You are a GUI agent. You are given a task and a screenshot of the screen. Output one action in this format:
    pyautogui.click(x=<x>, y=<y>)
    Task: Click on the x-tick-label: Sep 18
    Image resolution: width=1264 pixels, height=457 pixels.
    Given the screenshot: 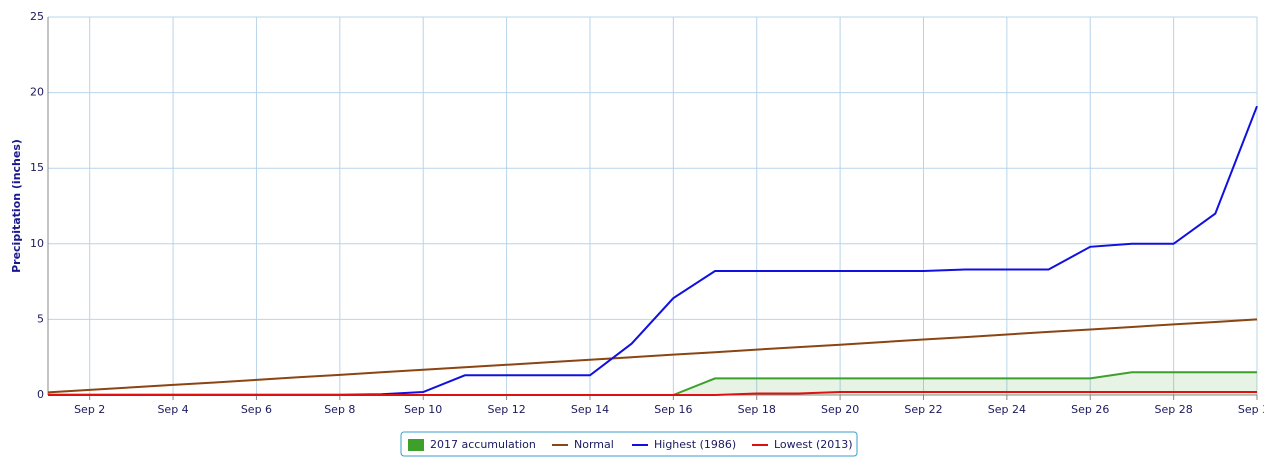 What is the action you would take?
    pyautogui.click(x=757, y=409)
    